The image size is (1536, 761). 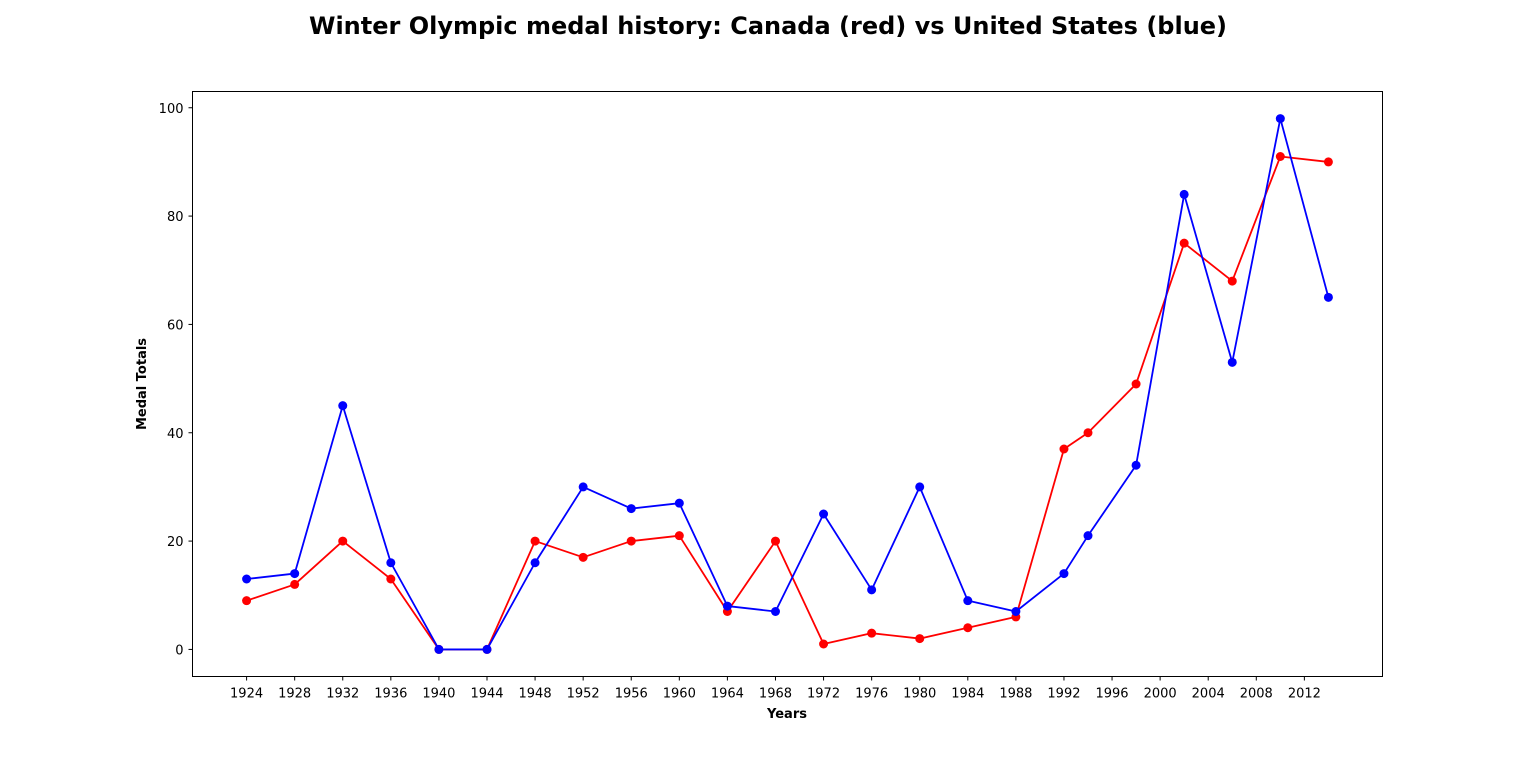 What do you see at coordinates (1256, 694) in the screenshot?
I see `x-tick-label: 2008` at bounding box center [1256, 694].